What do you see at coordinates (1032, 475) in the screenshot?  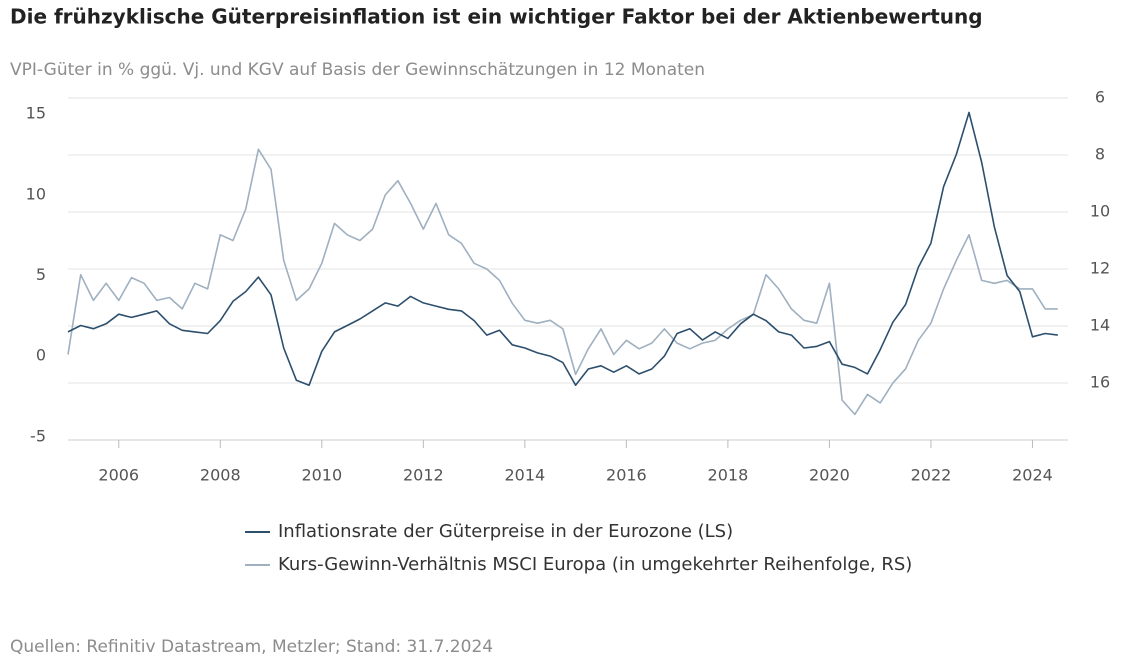 I see `x-tick-label: 2024` at bounding box center [1032, 475].